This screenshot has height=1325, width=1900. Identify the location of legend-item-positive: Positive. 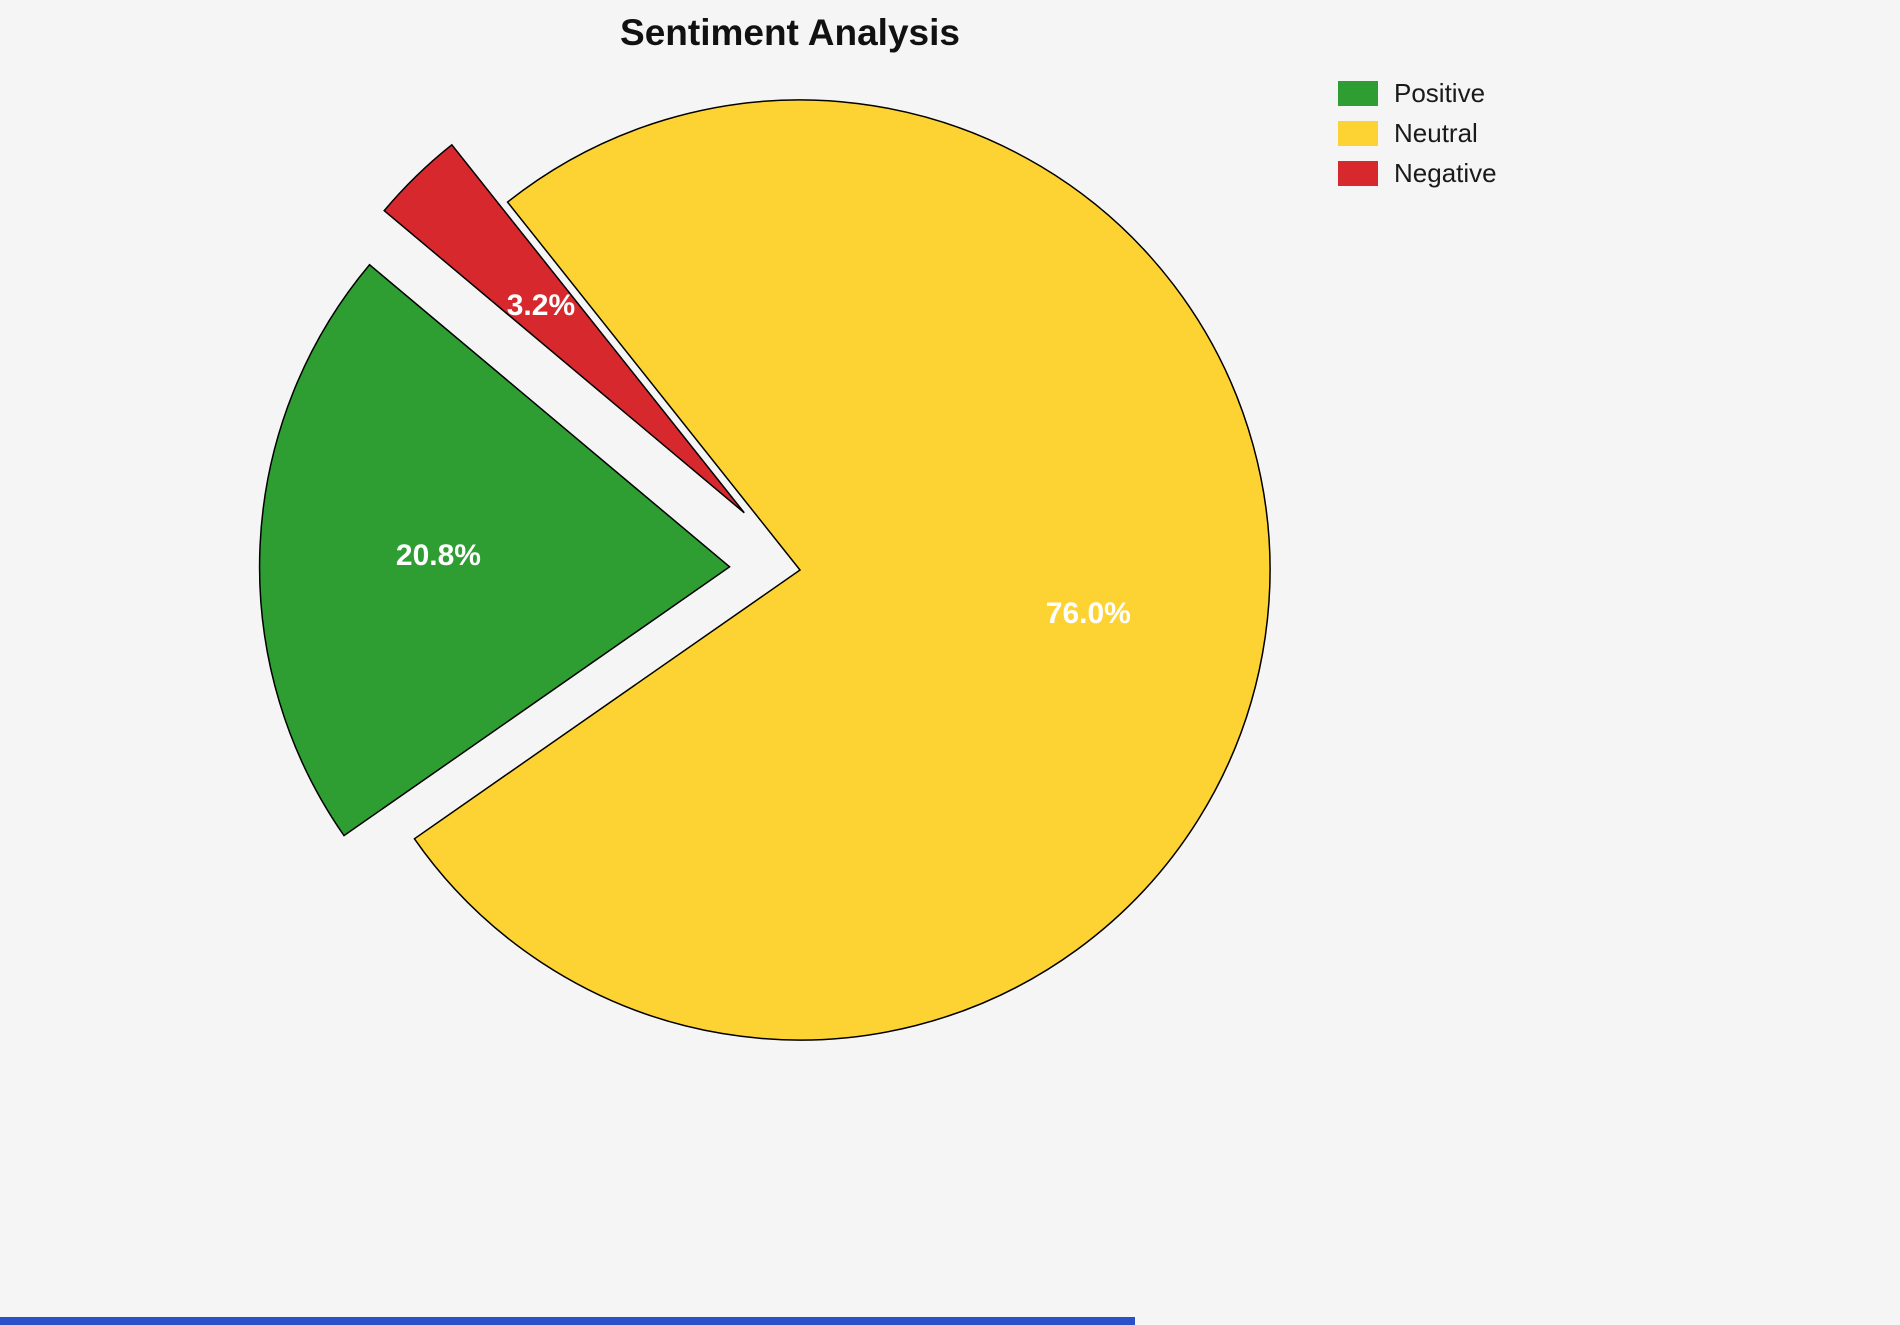
(1417, 93).